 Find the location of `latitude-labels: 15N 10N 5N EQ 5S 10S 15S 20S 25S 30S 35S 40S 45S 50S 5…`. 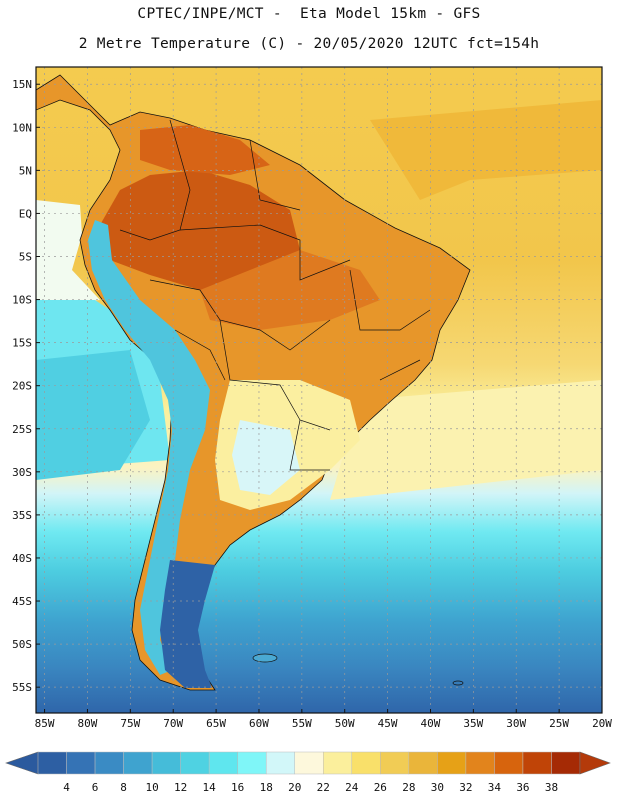

latitude-labels: 15N 10N 5N EQ 5S 10S 15S 20S 25S 30S 35S 40S 45S 50S 5… is located at coordinates (26, 386).